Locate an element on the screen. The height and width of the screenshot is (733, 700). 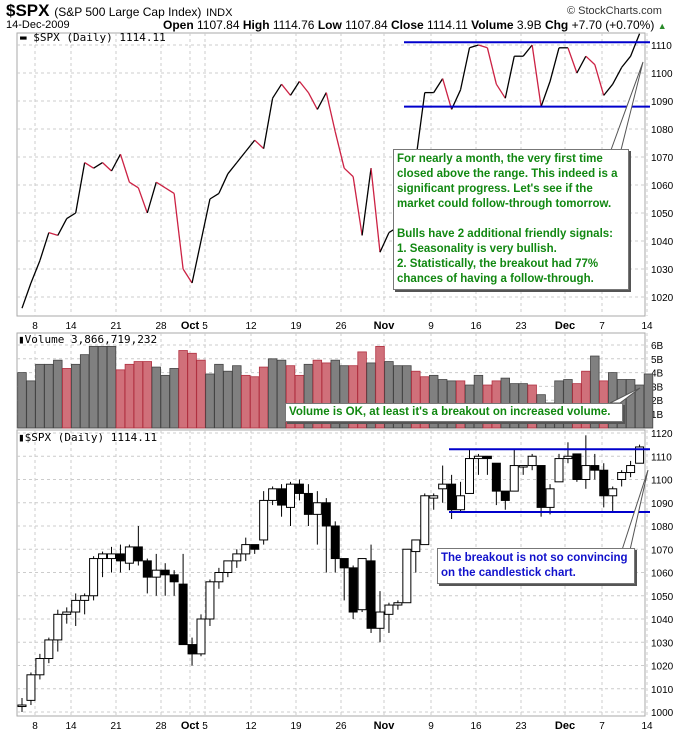
svg-text: 1120 is located at coordinates (662, 434).